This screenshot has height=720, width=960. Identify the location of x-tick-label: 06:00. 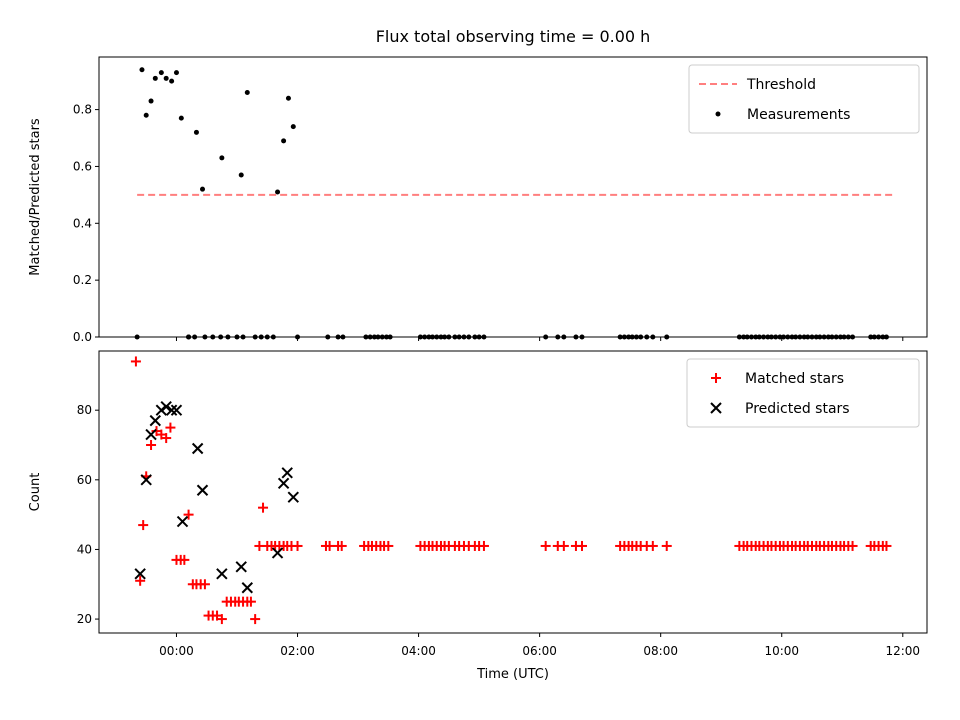
(539, 651).